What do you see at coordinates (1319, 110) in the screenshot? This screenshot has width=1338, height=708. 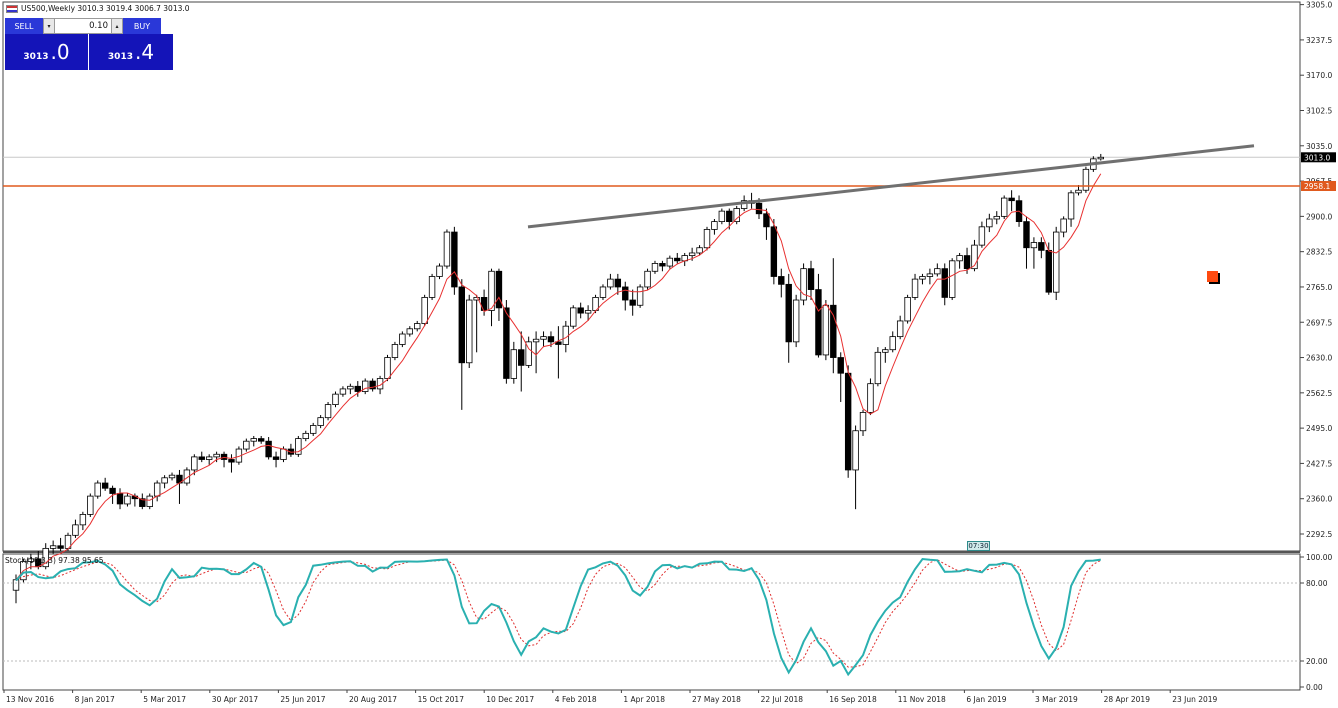 I see `price-tick-label: 3102.5` at bounding box center [1319, 110].